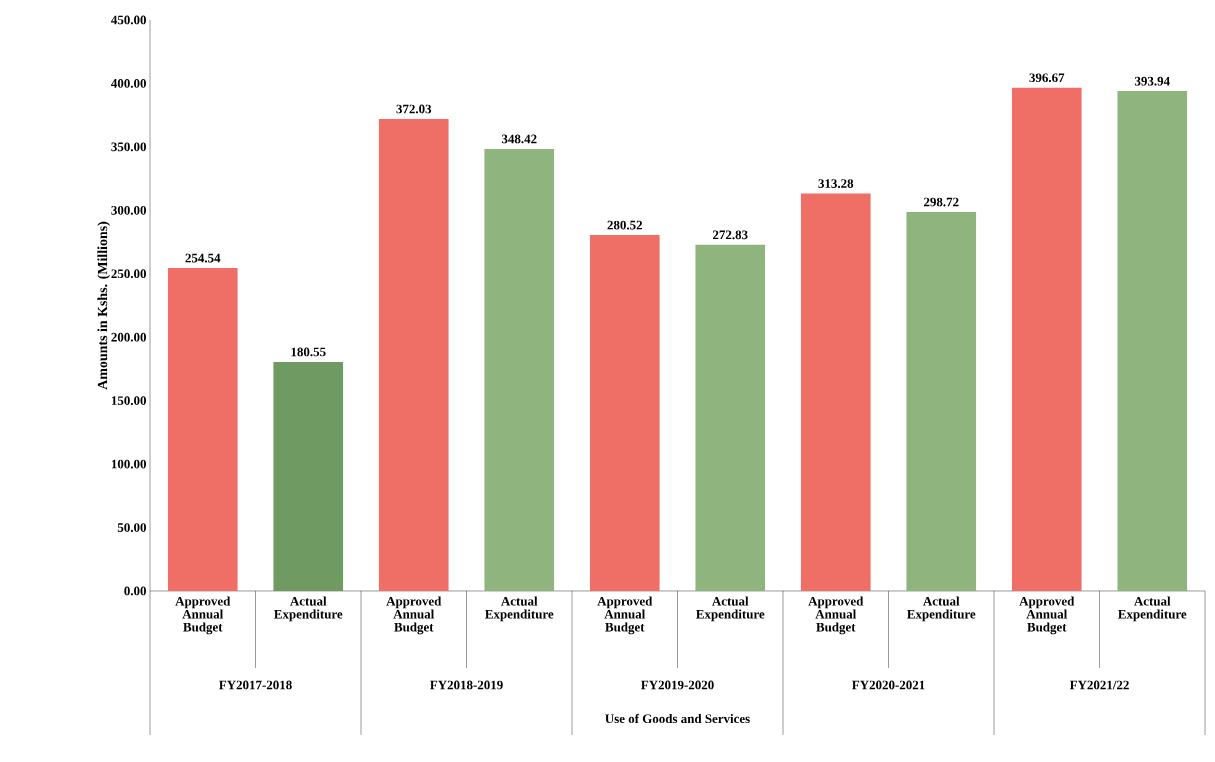 The width and height of the screenshot is (1215, 762). What do you see at coordinates (519, 139) in the screenshot?
I see `data-label: 348.42` at bounding box center [519, 139].